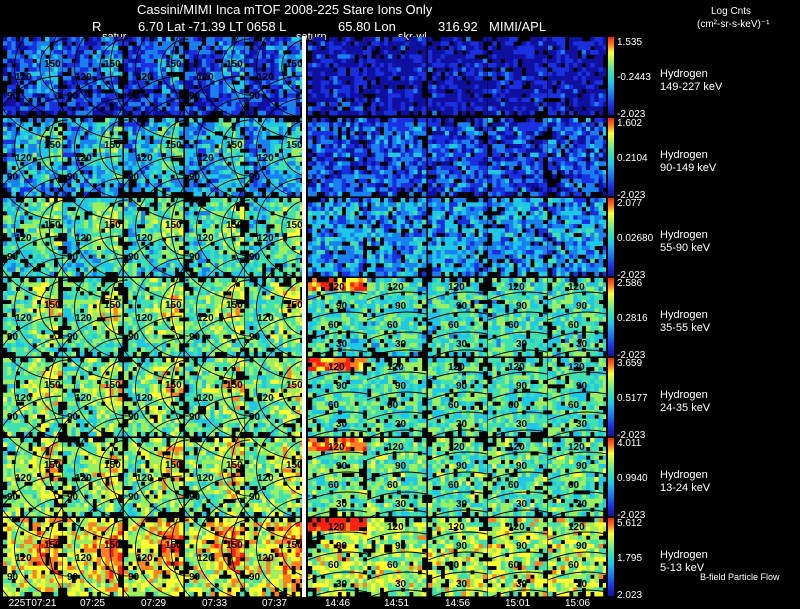 The image size is (800, 609). Describe the element at coordinates (518, 157) in the screenshot. I see `image-cell` at that location.